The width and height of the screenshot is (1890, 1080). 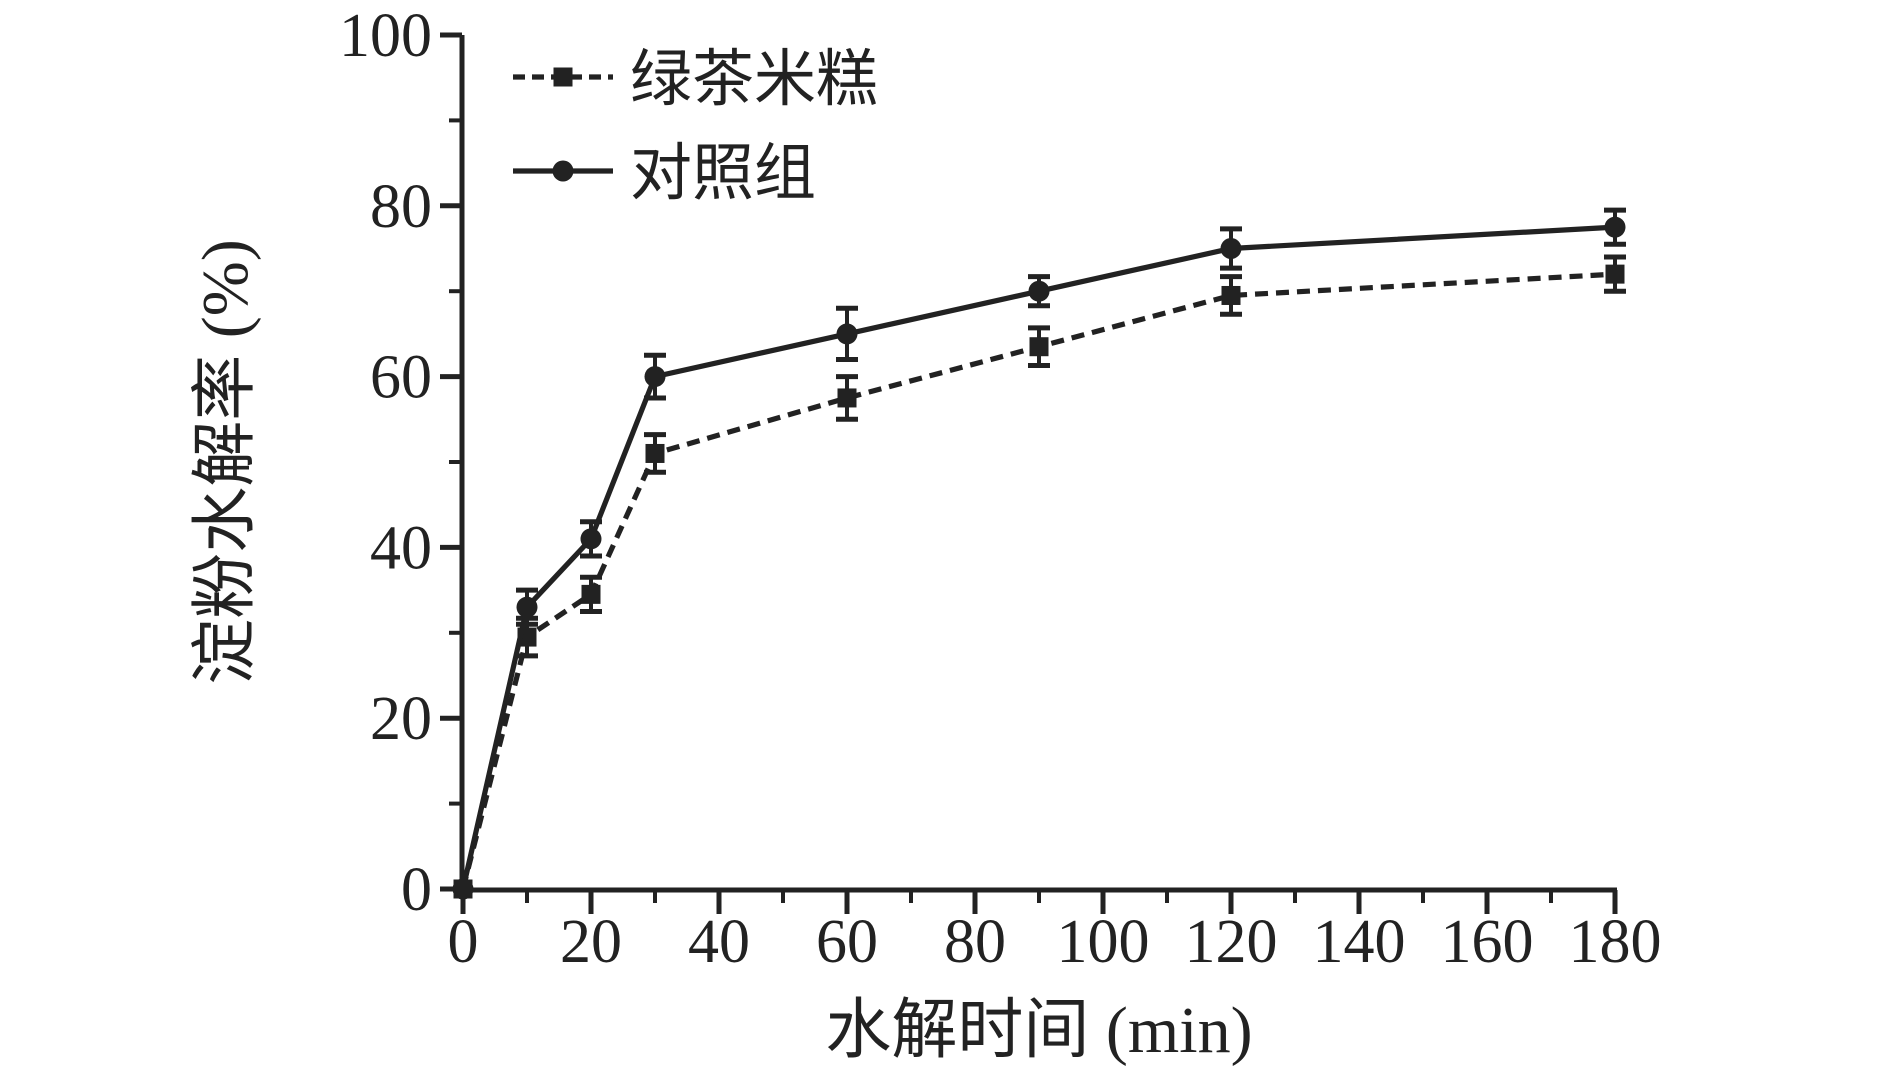 What do you see at coordinates (1615, 942) in the screenshot?
I see `x-tick-label: 180` at bounding box center [1615, 942].